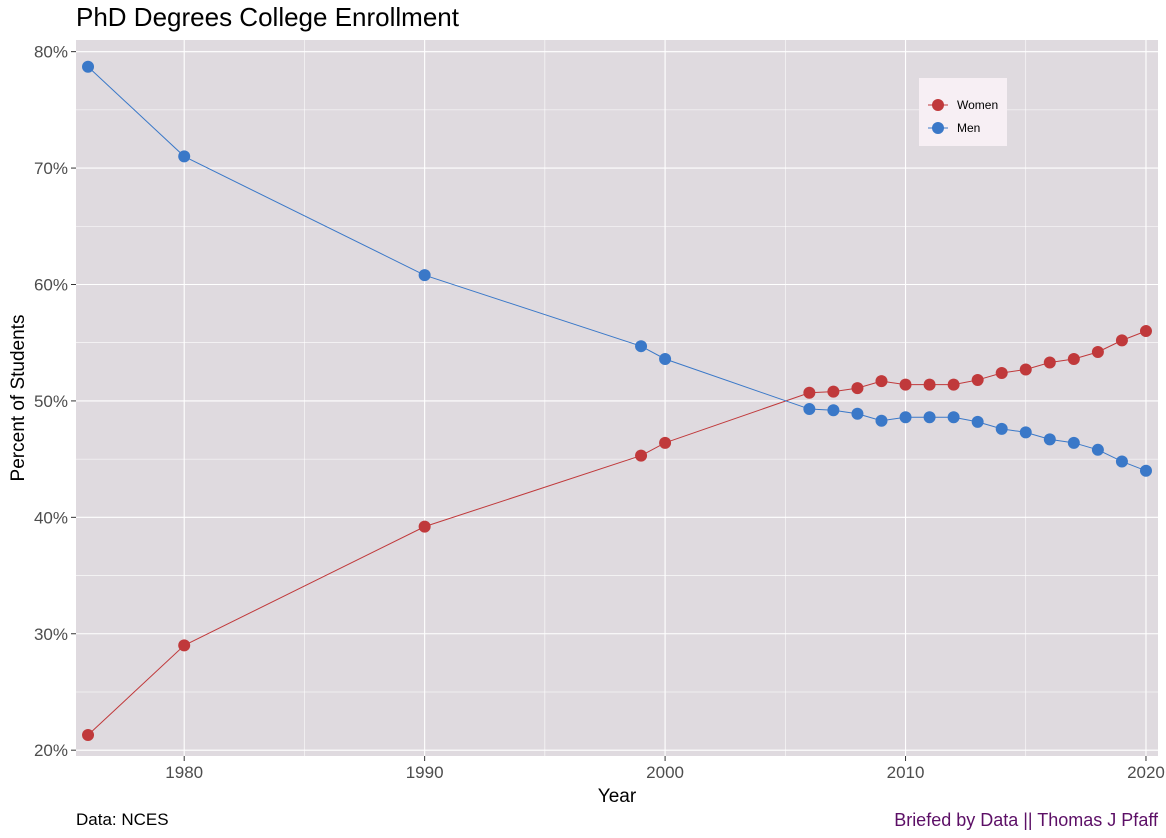 This screenshot has width=1166, height=838. I want to click on x-tick-label: 2010, so click(906, 772).